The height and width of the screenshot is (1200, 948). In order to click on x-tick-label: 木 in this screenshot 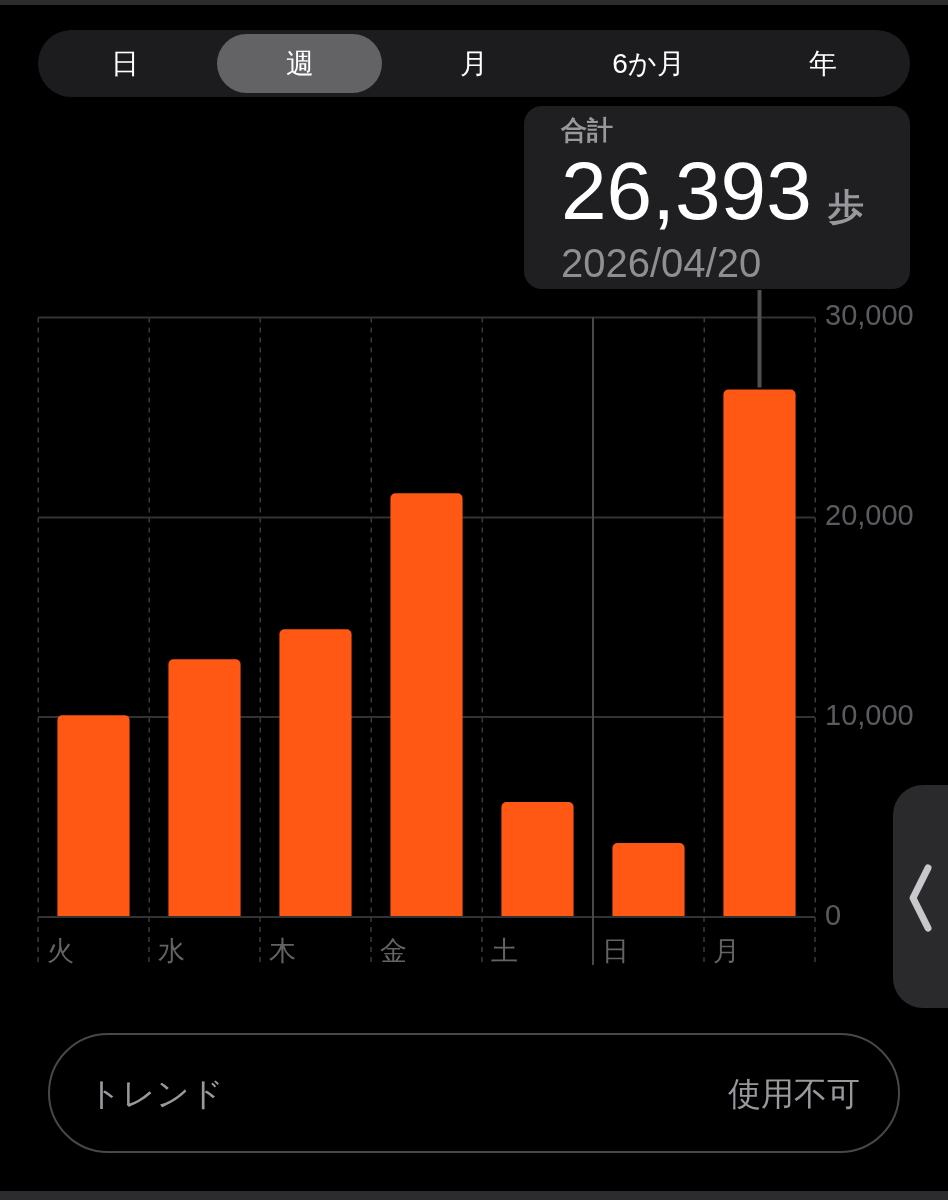, I will do `click(282, 950)`.